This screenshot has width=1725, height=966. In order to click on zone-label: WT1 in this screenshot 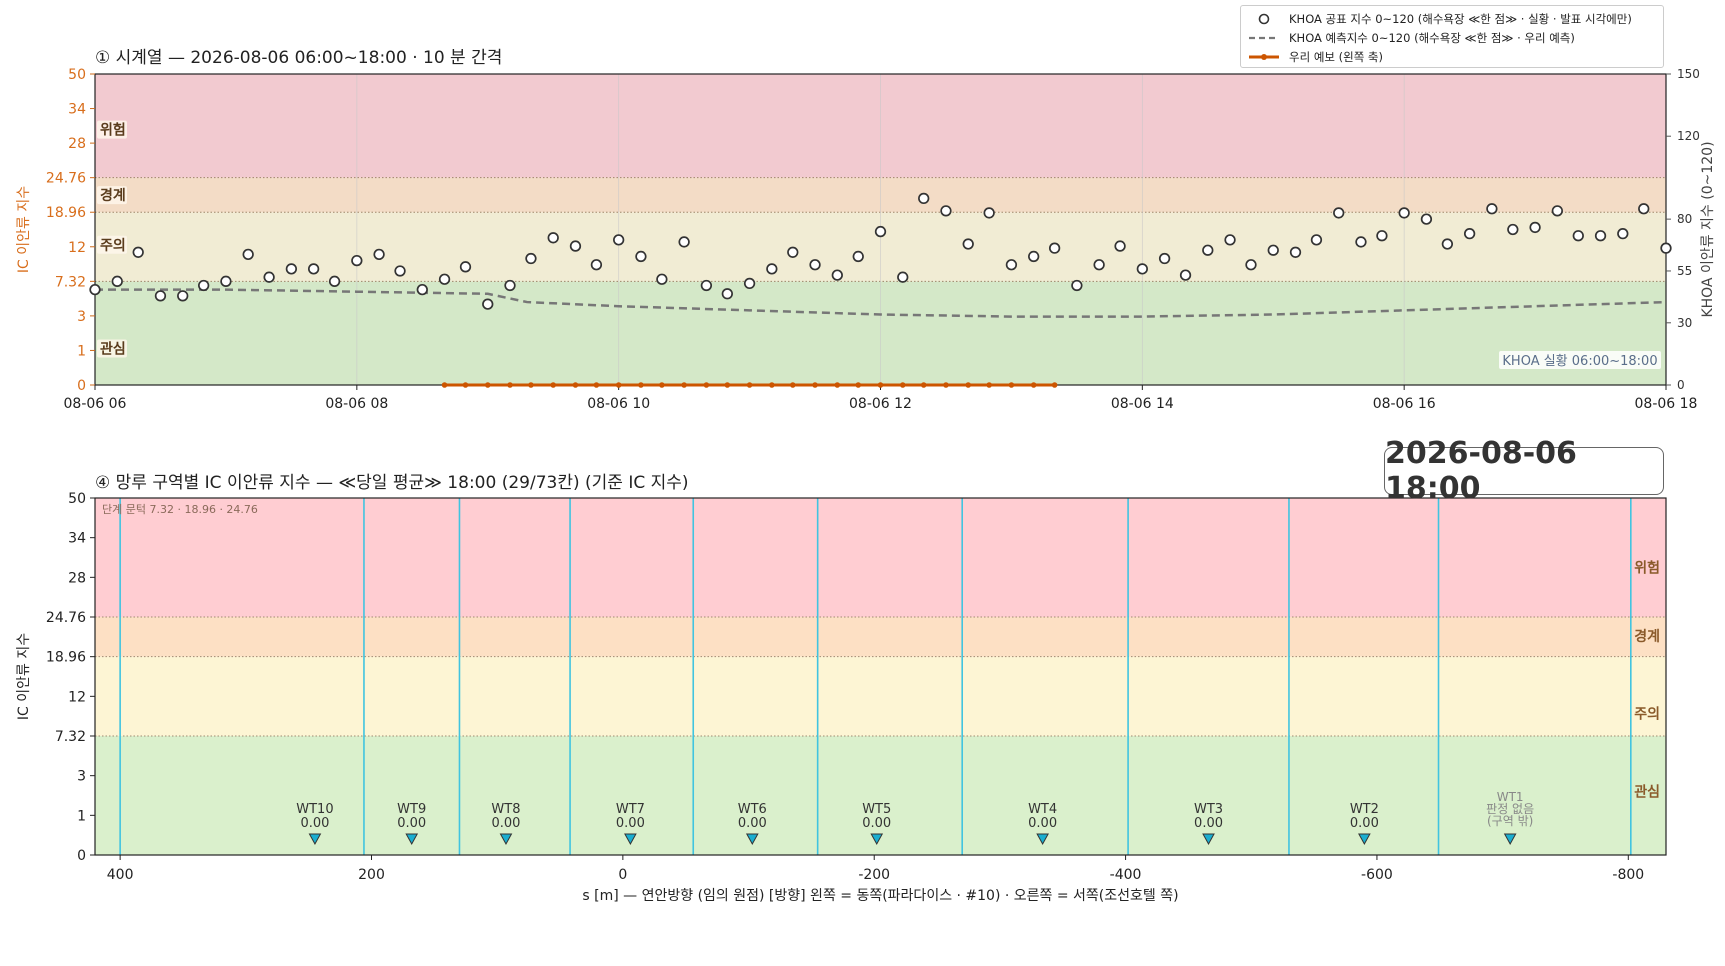, I will do `click(1510, 797)`.